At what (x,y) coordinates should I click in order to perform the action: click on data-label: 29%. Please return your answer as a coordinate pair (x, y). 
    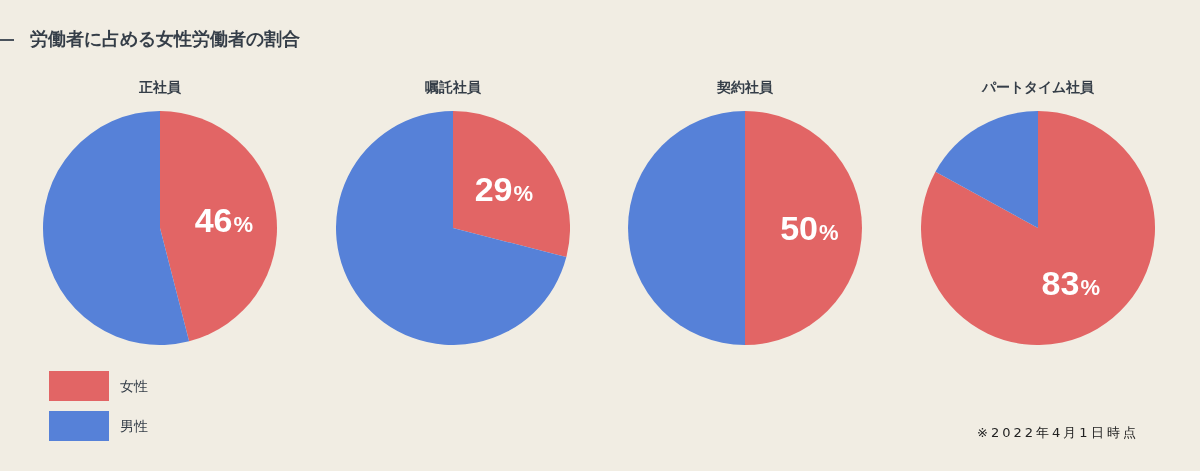
    Looking at the image, I should click on (503, 188).